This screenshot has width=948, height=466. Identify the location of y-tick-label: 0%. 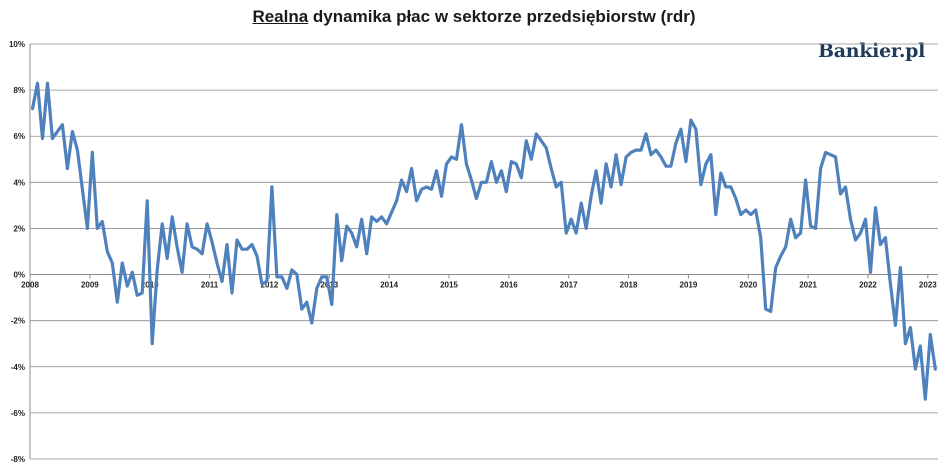
(19, 275).